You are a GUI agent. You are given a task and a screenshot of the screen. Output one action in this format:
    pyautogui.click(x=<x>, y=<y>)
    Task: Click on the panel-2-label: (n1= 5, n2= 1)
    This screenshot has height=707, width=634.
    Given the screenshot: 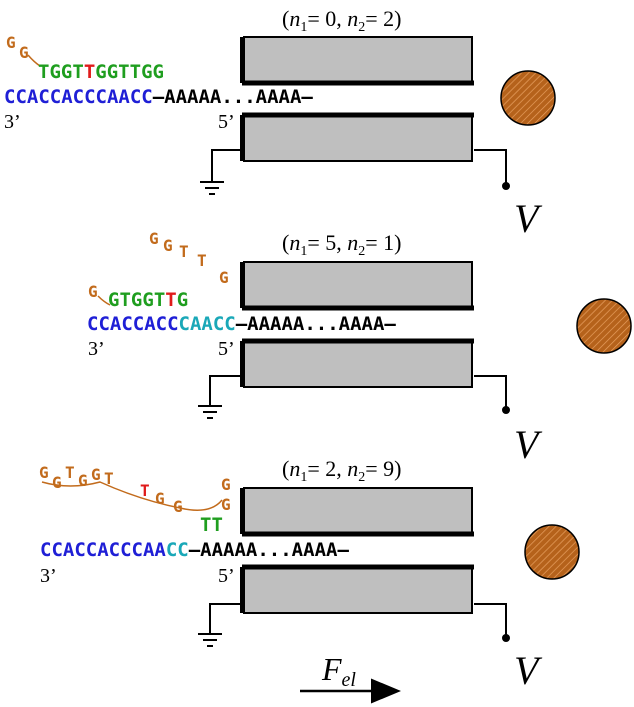 What is the action you would take?
    pyautogui.click(x=341, y=244)
    